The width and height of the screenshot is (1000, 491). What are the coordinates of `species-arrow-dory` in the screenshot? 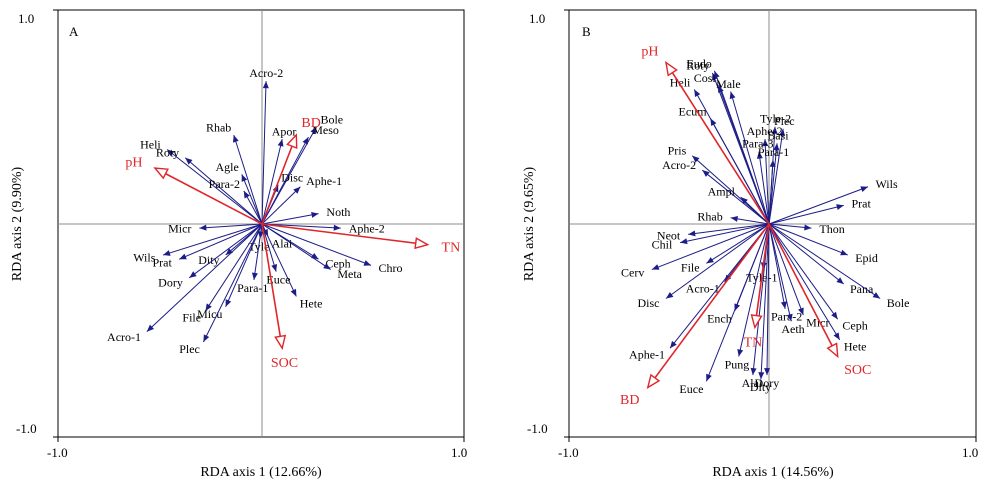 It's located at (768, 299).